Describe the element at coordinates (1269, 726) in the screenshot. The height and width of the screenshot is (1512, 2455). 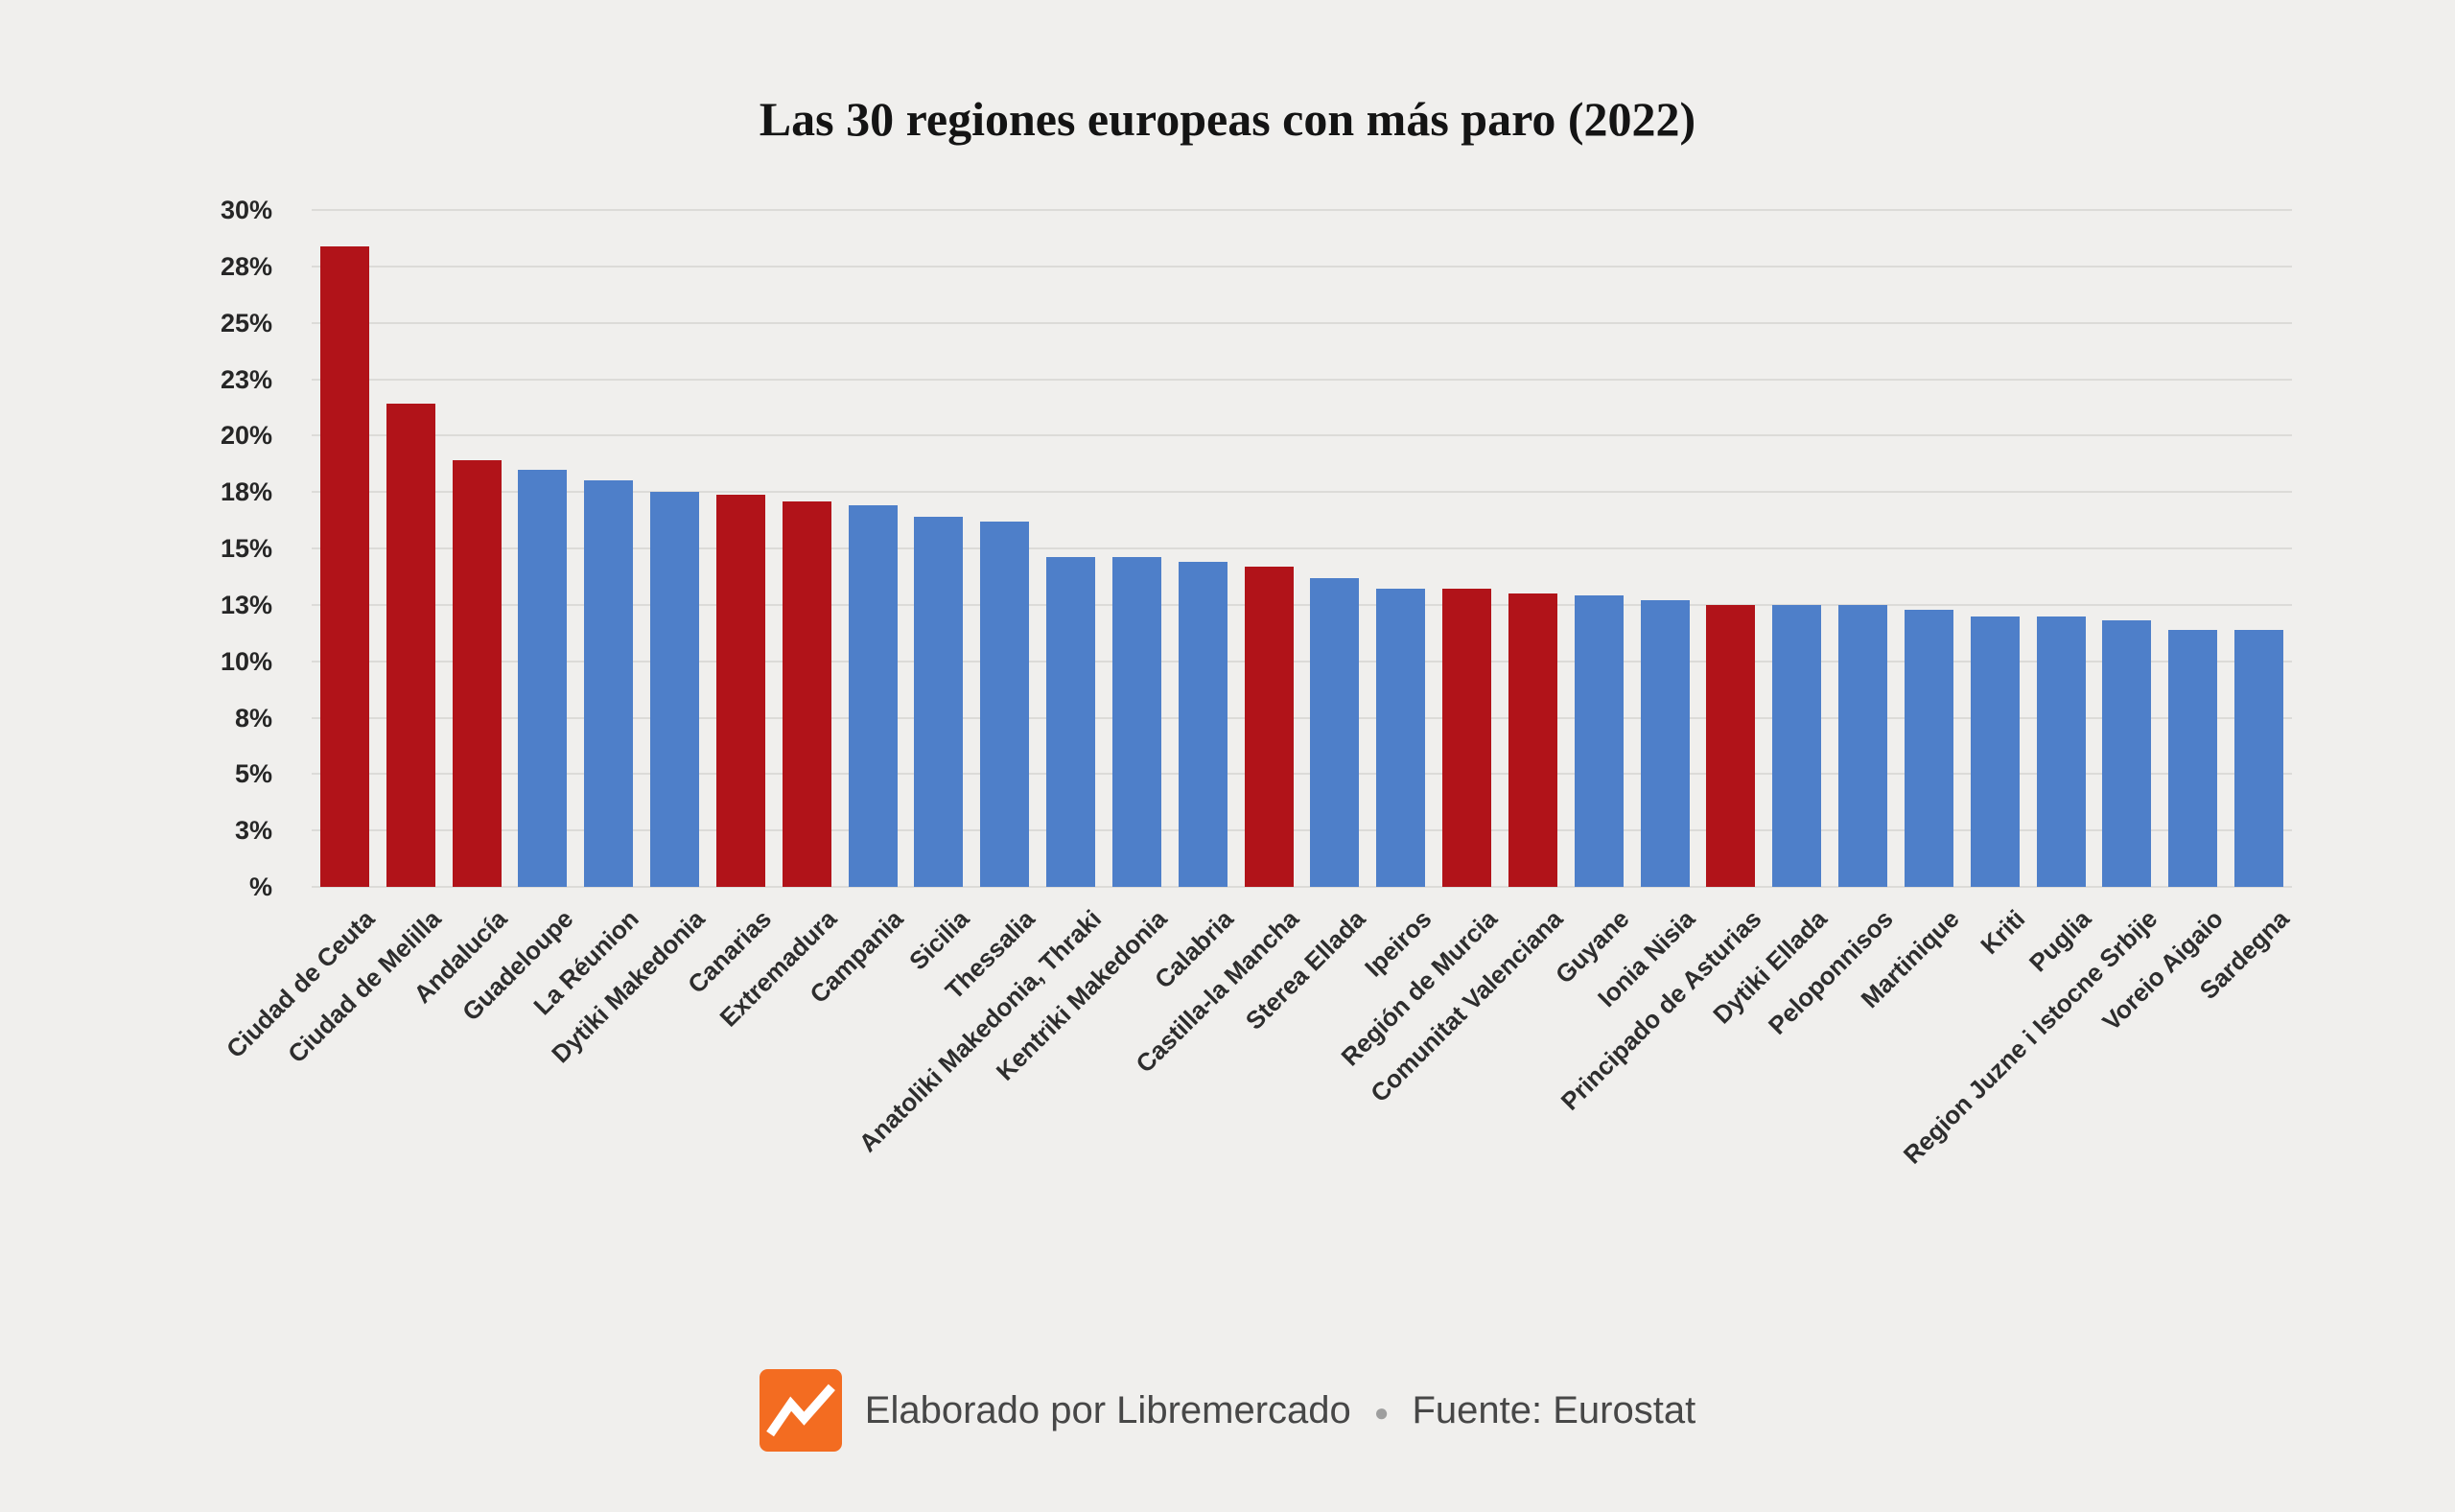
I see `bar-castilla-la-mancha` at that location.